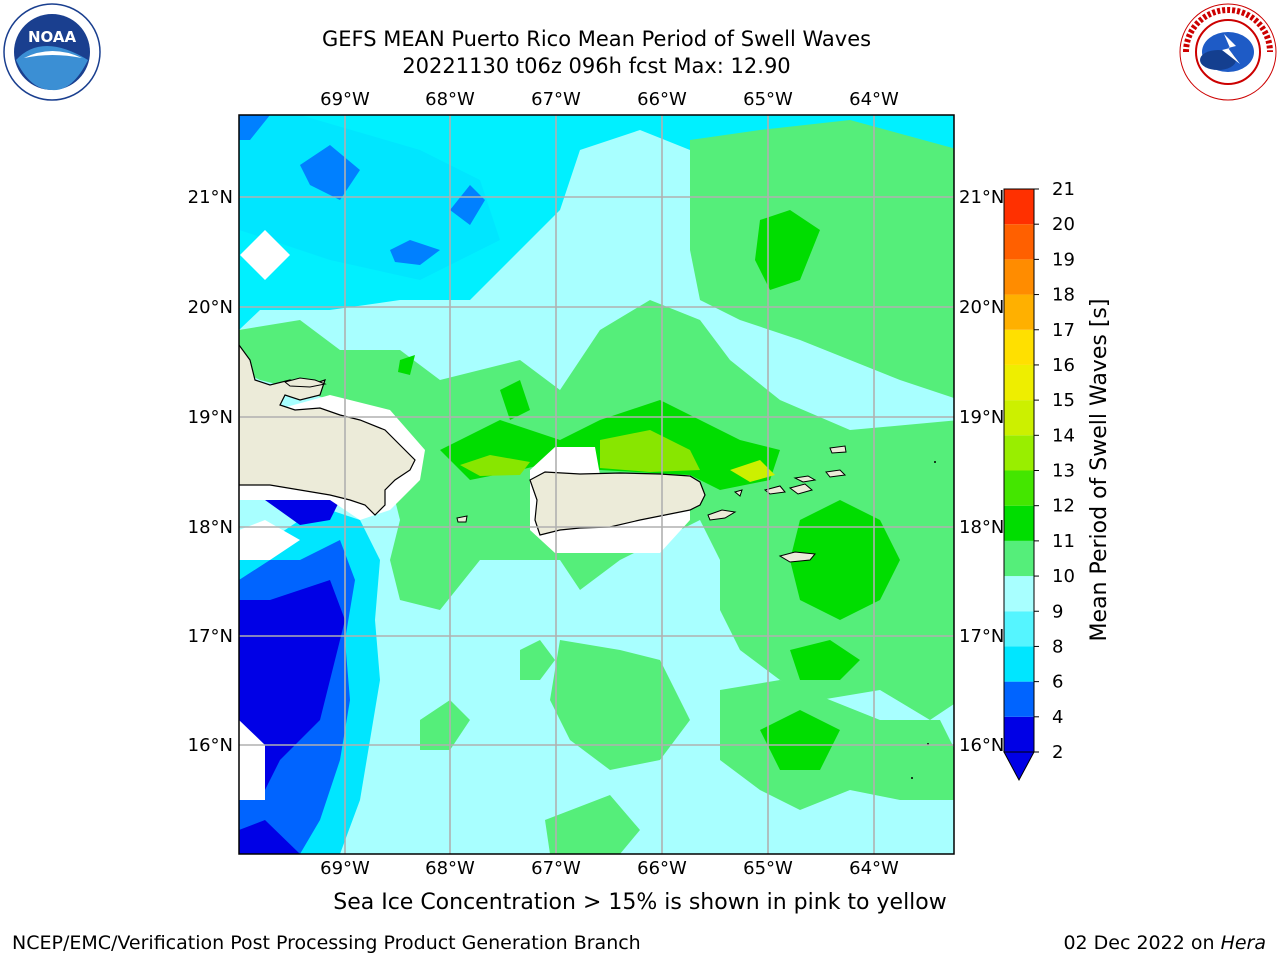 The height and width of the screenshot is (960, 1280). Describe the element at coordinates (981, 471) in the screenshot. I see `lat-labels-right: 21°N 20°N 19°N 18°N 17°N 16°N` at that location.